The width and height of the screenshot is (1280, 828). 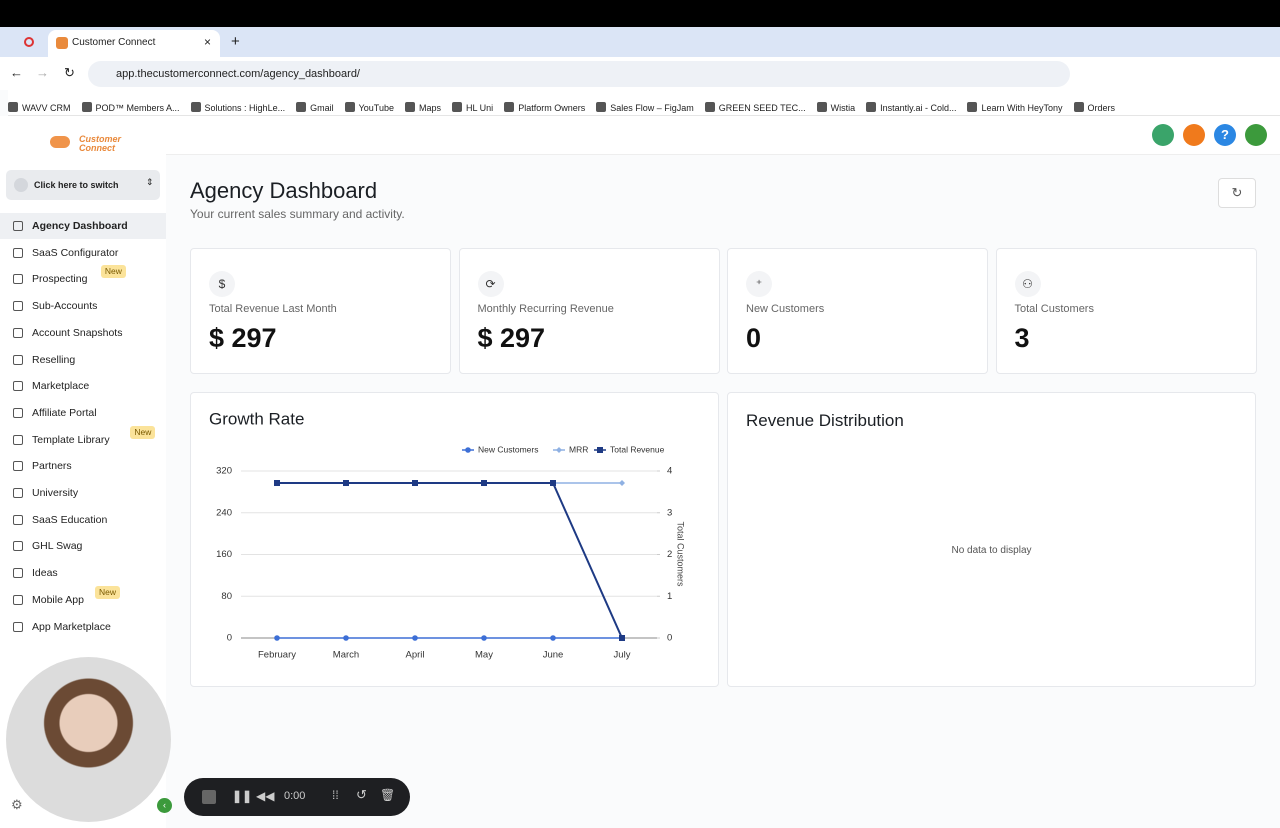 What do you see at coordinates (29, 42) in the screenshot?
I see `tab-icon` at bounding box center [29, 42].